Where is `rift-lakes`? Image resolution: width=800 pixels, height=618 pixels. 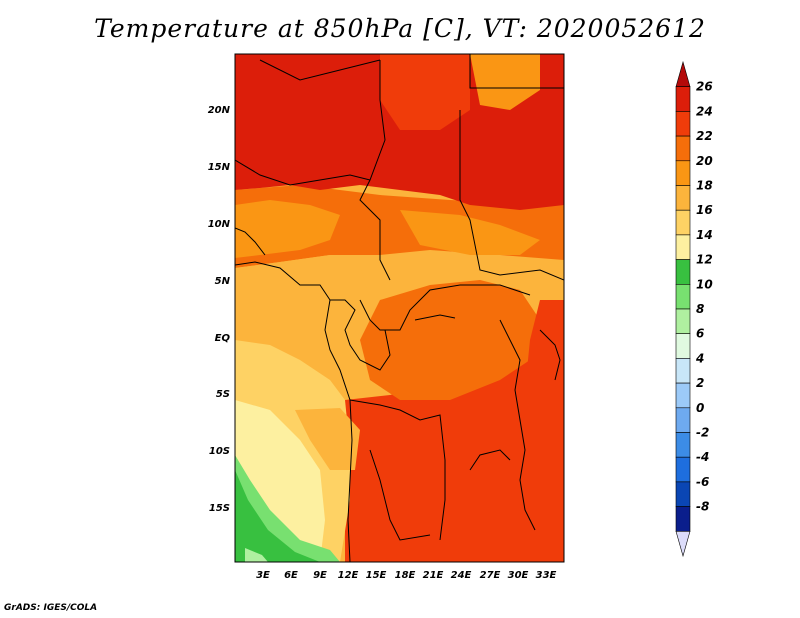
rift-lakes is located at coordinates (517, 425).